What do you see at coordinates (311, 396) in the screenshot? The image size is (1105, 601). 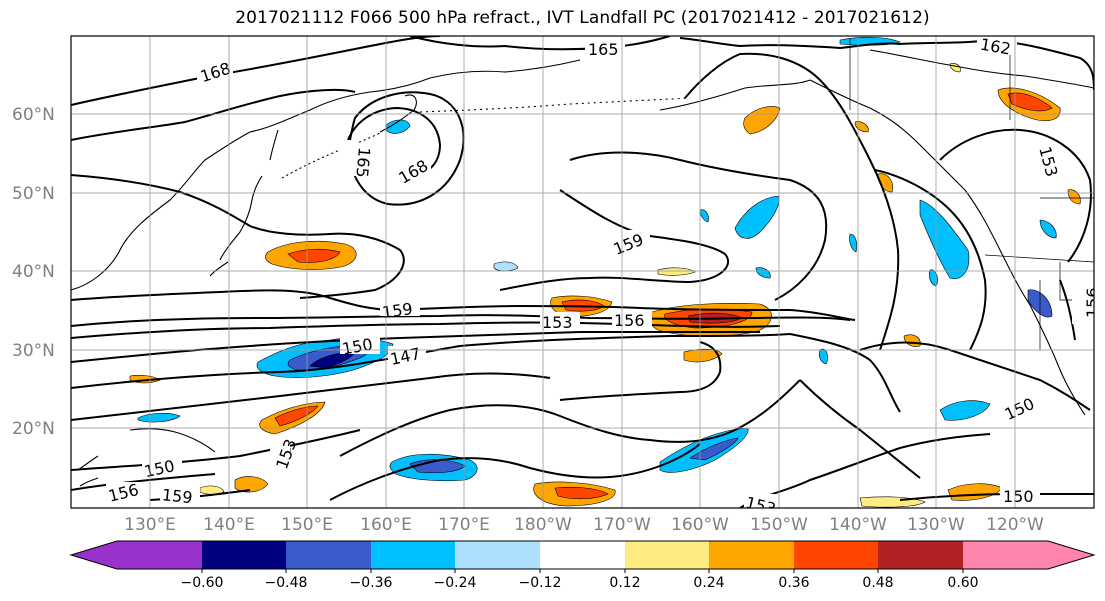 I see `contour-150-south` at bounding box center [311, 396].